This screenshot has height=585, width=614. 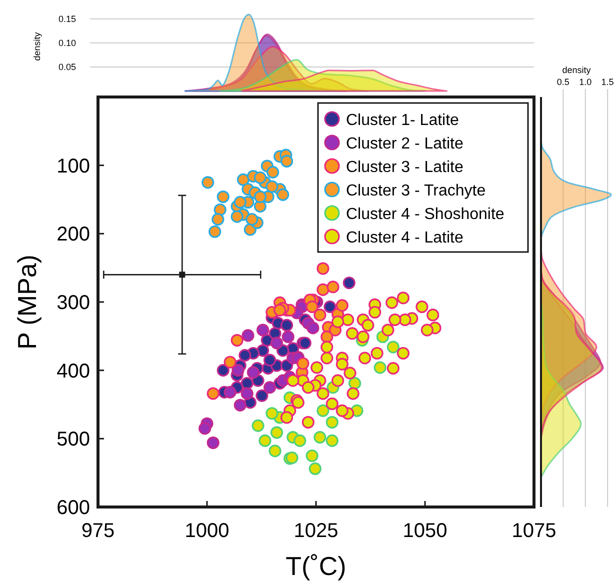 What do you see at coordinates (73, 371) in the screenshot?
I see `y-tick-label: 400` at bounding box center [73, 371].